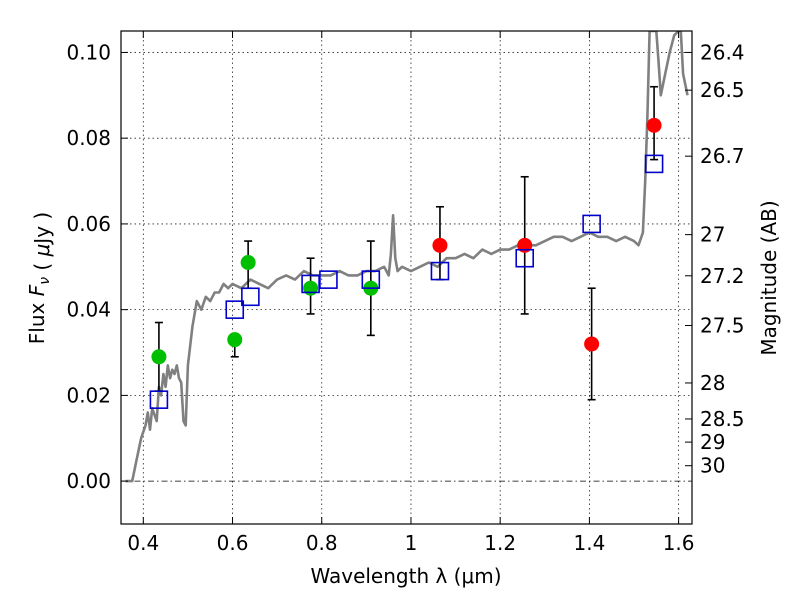 The image size is (800, 600). Describe the element at coordinates (143, 543) in the screenshot. I see `x-tick-label: 0.4` at that location.